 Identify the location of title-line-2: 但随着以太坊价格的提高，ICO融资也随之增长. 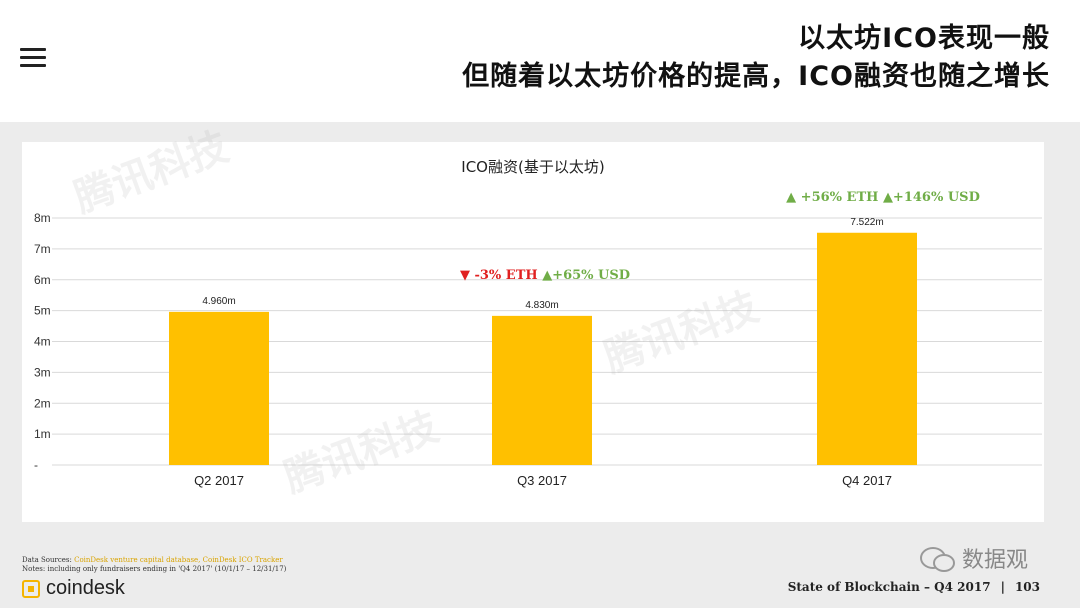
(756, 76).